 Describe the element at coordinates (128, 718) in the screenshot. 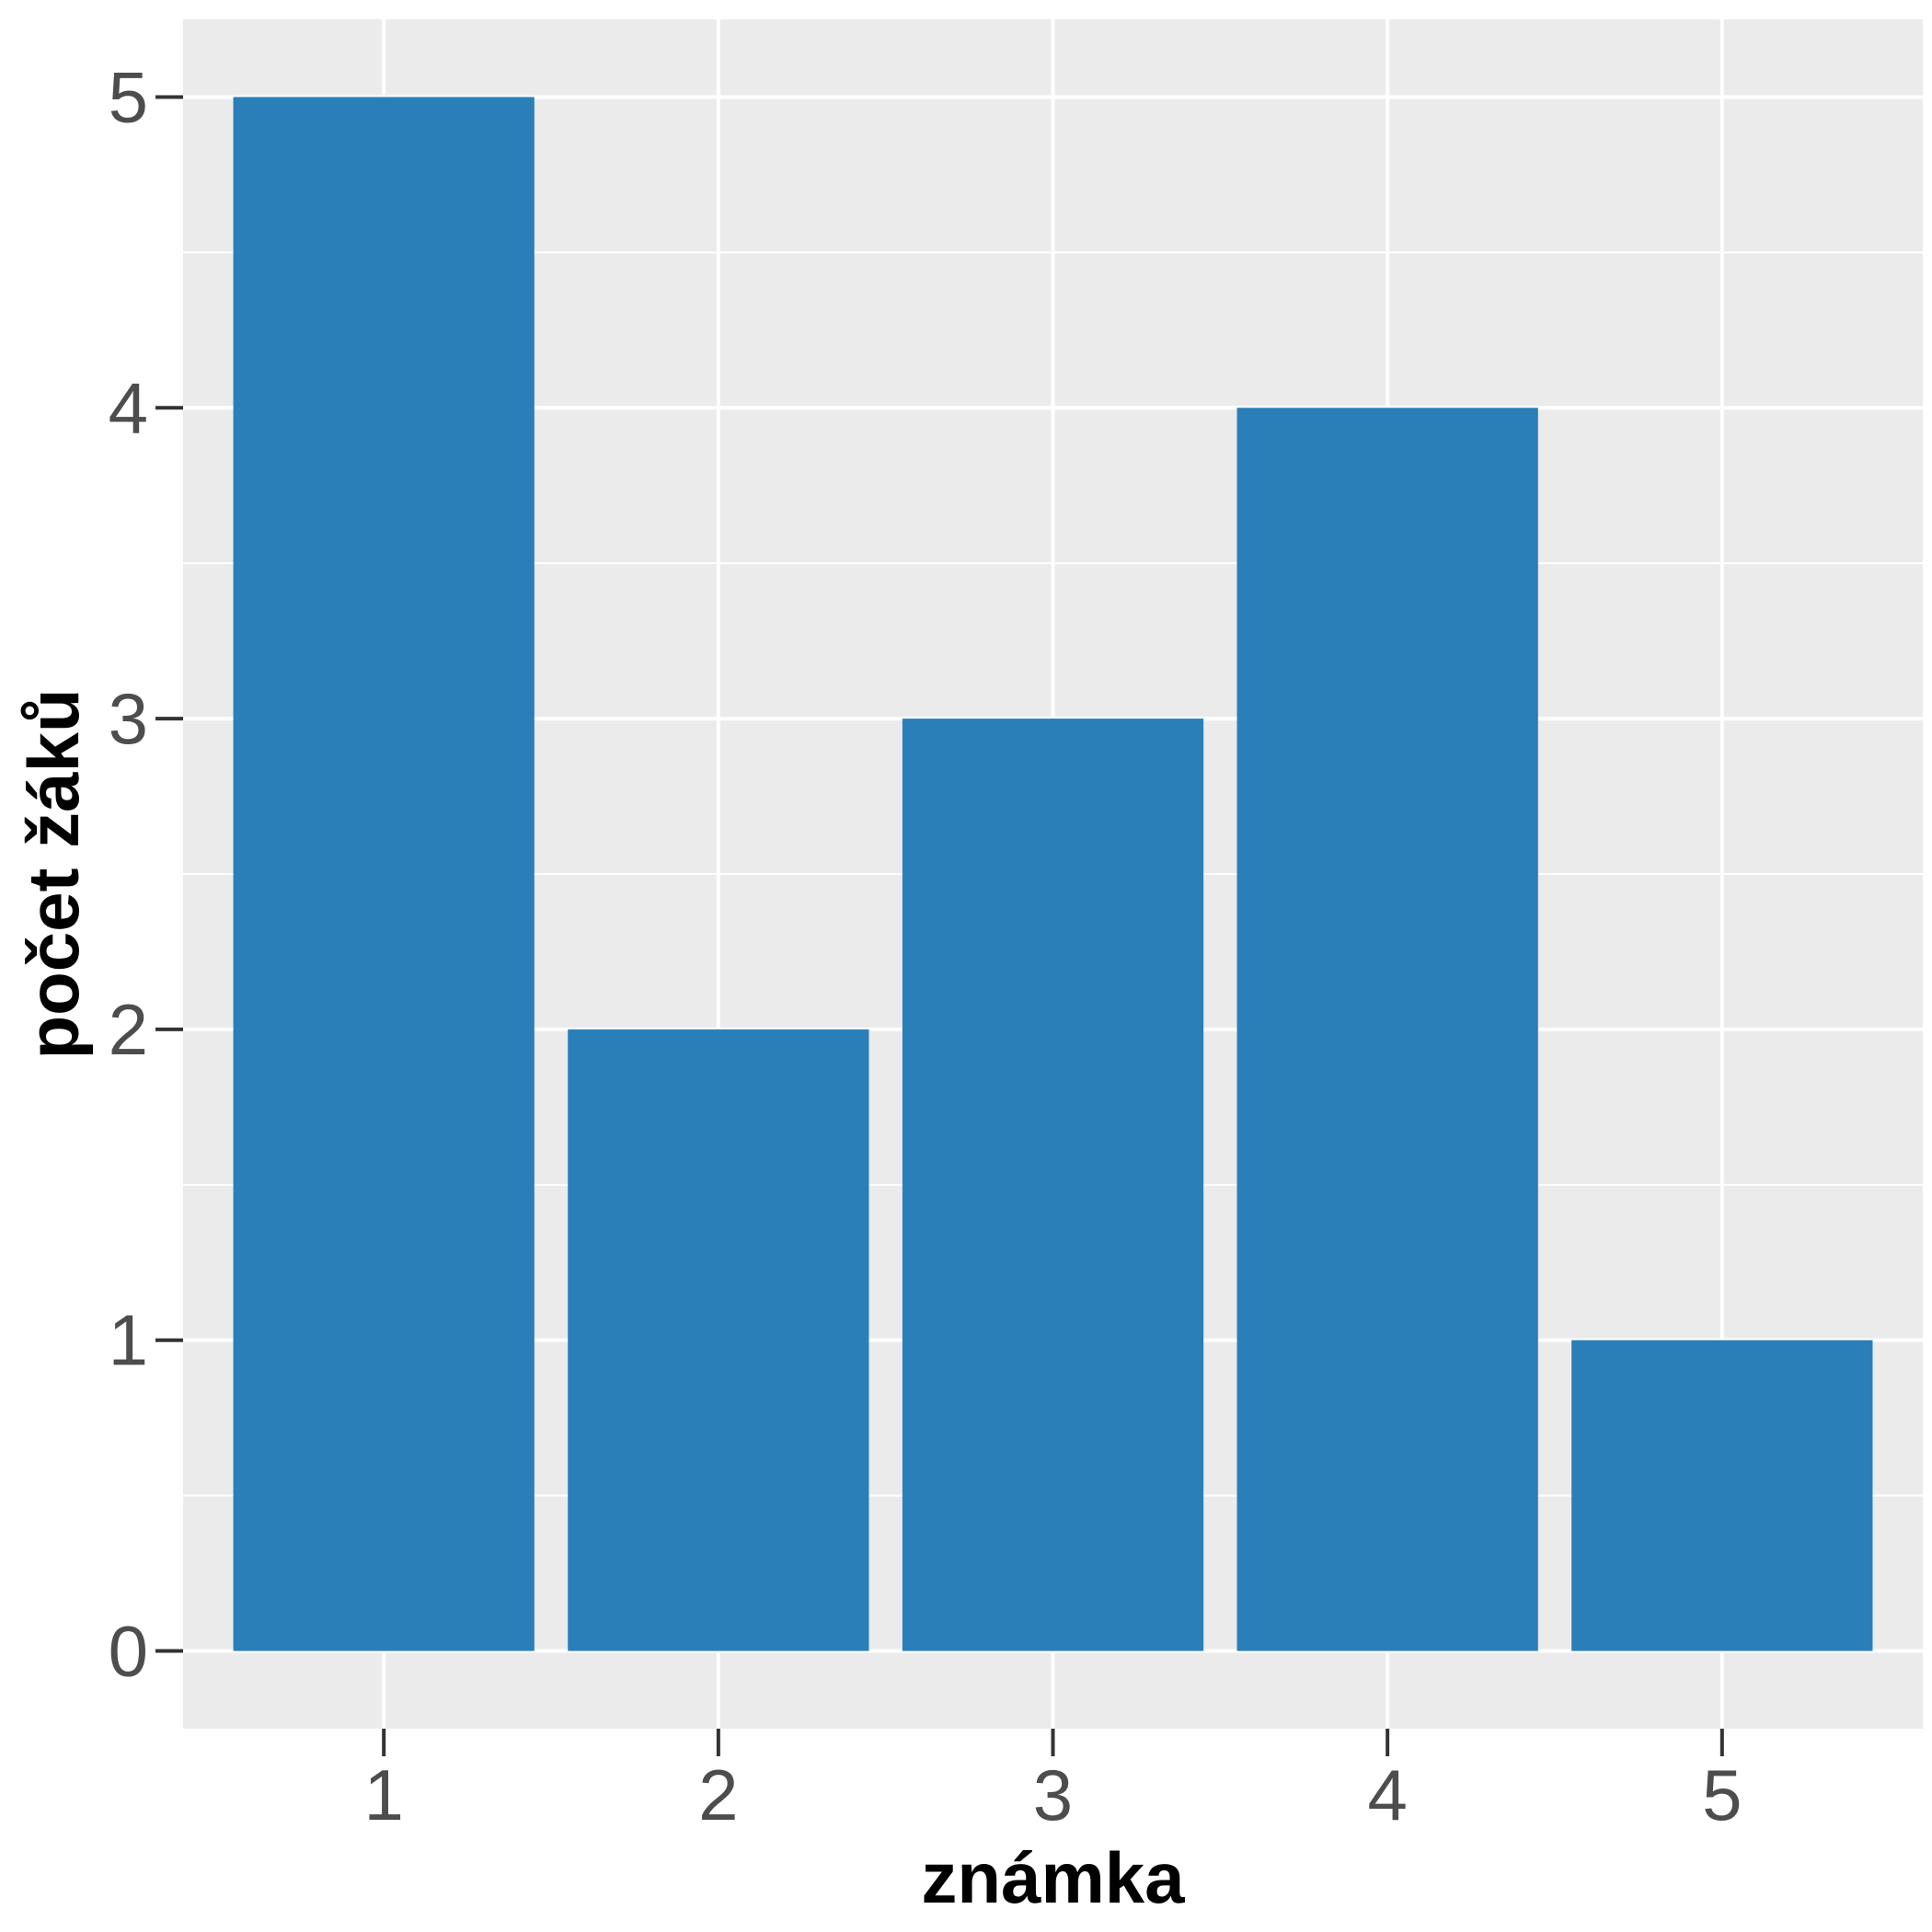

I see `y-tick-label: 3` at that location.